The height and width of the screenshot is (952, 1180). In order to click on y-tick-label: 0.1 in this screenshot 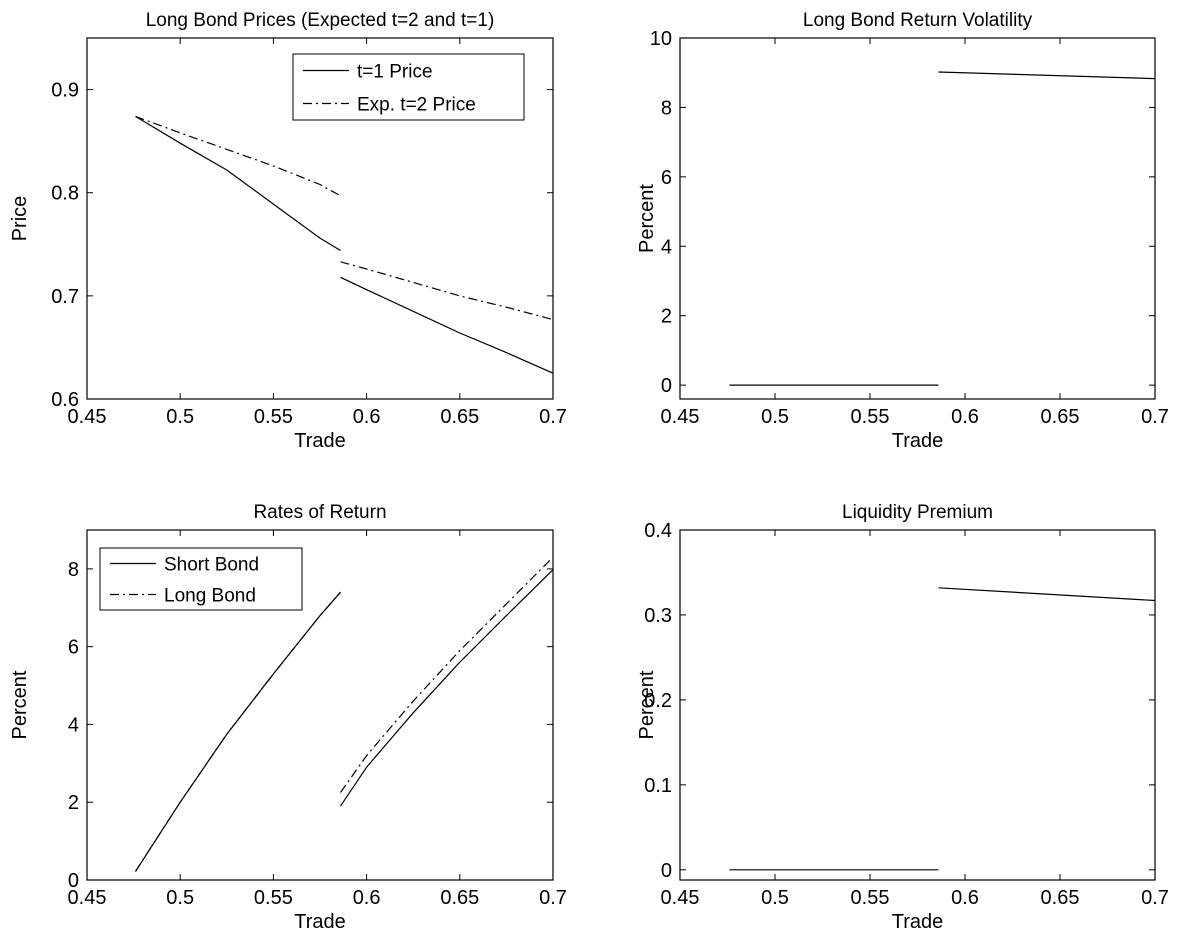, I will do `click(658, 786)`.